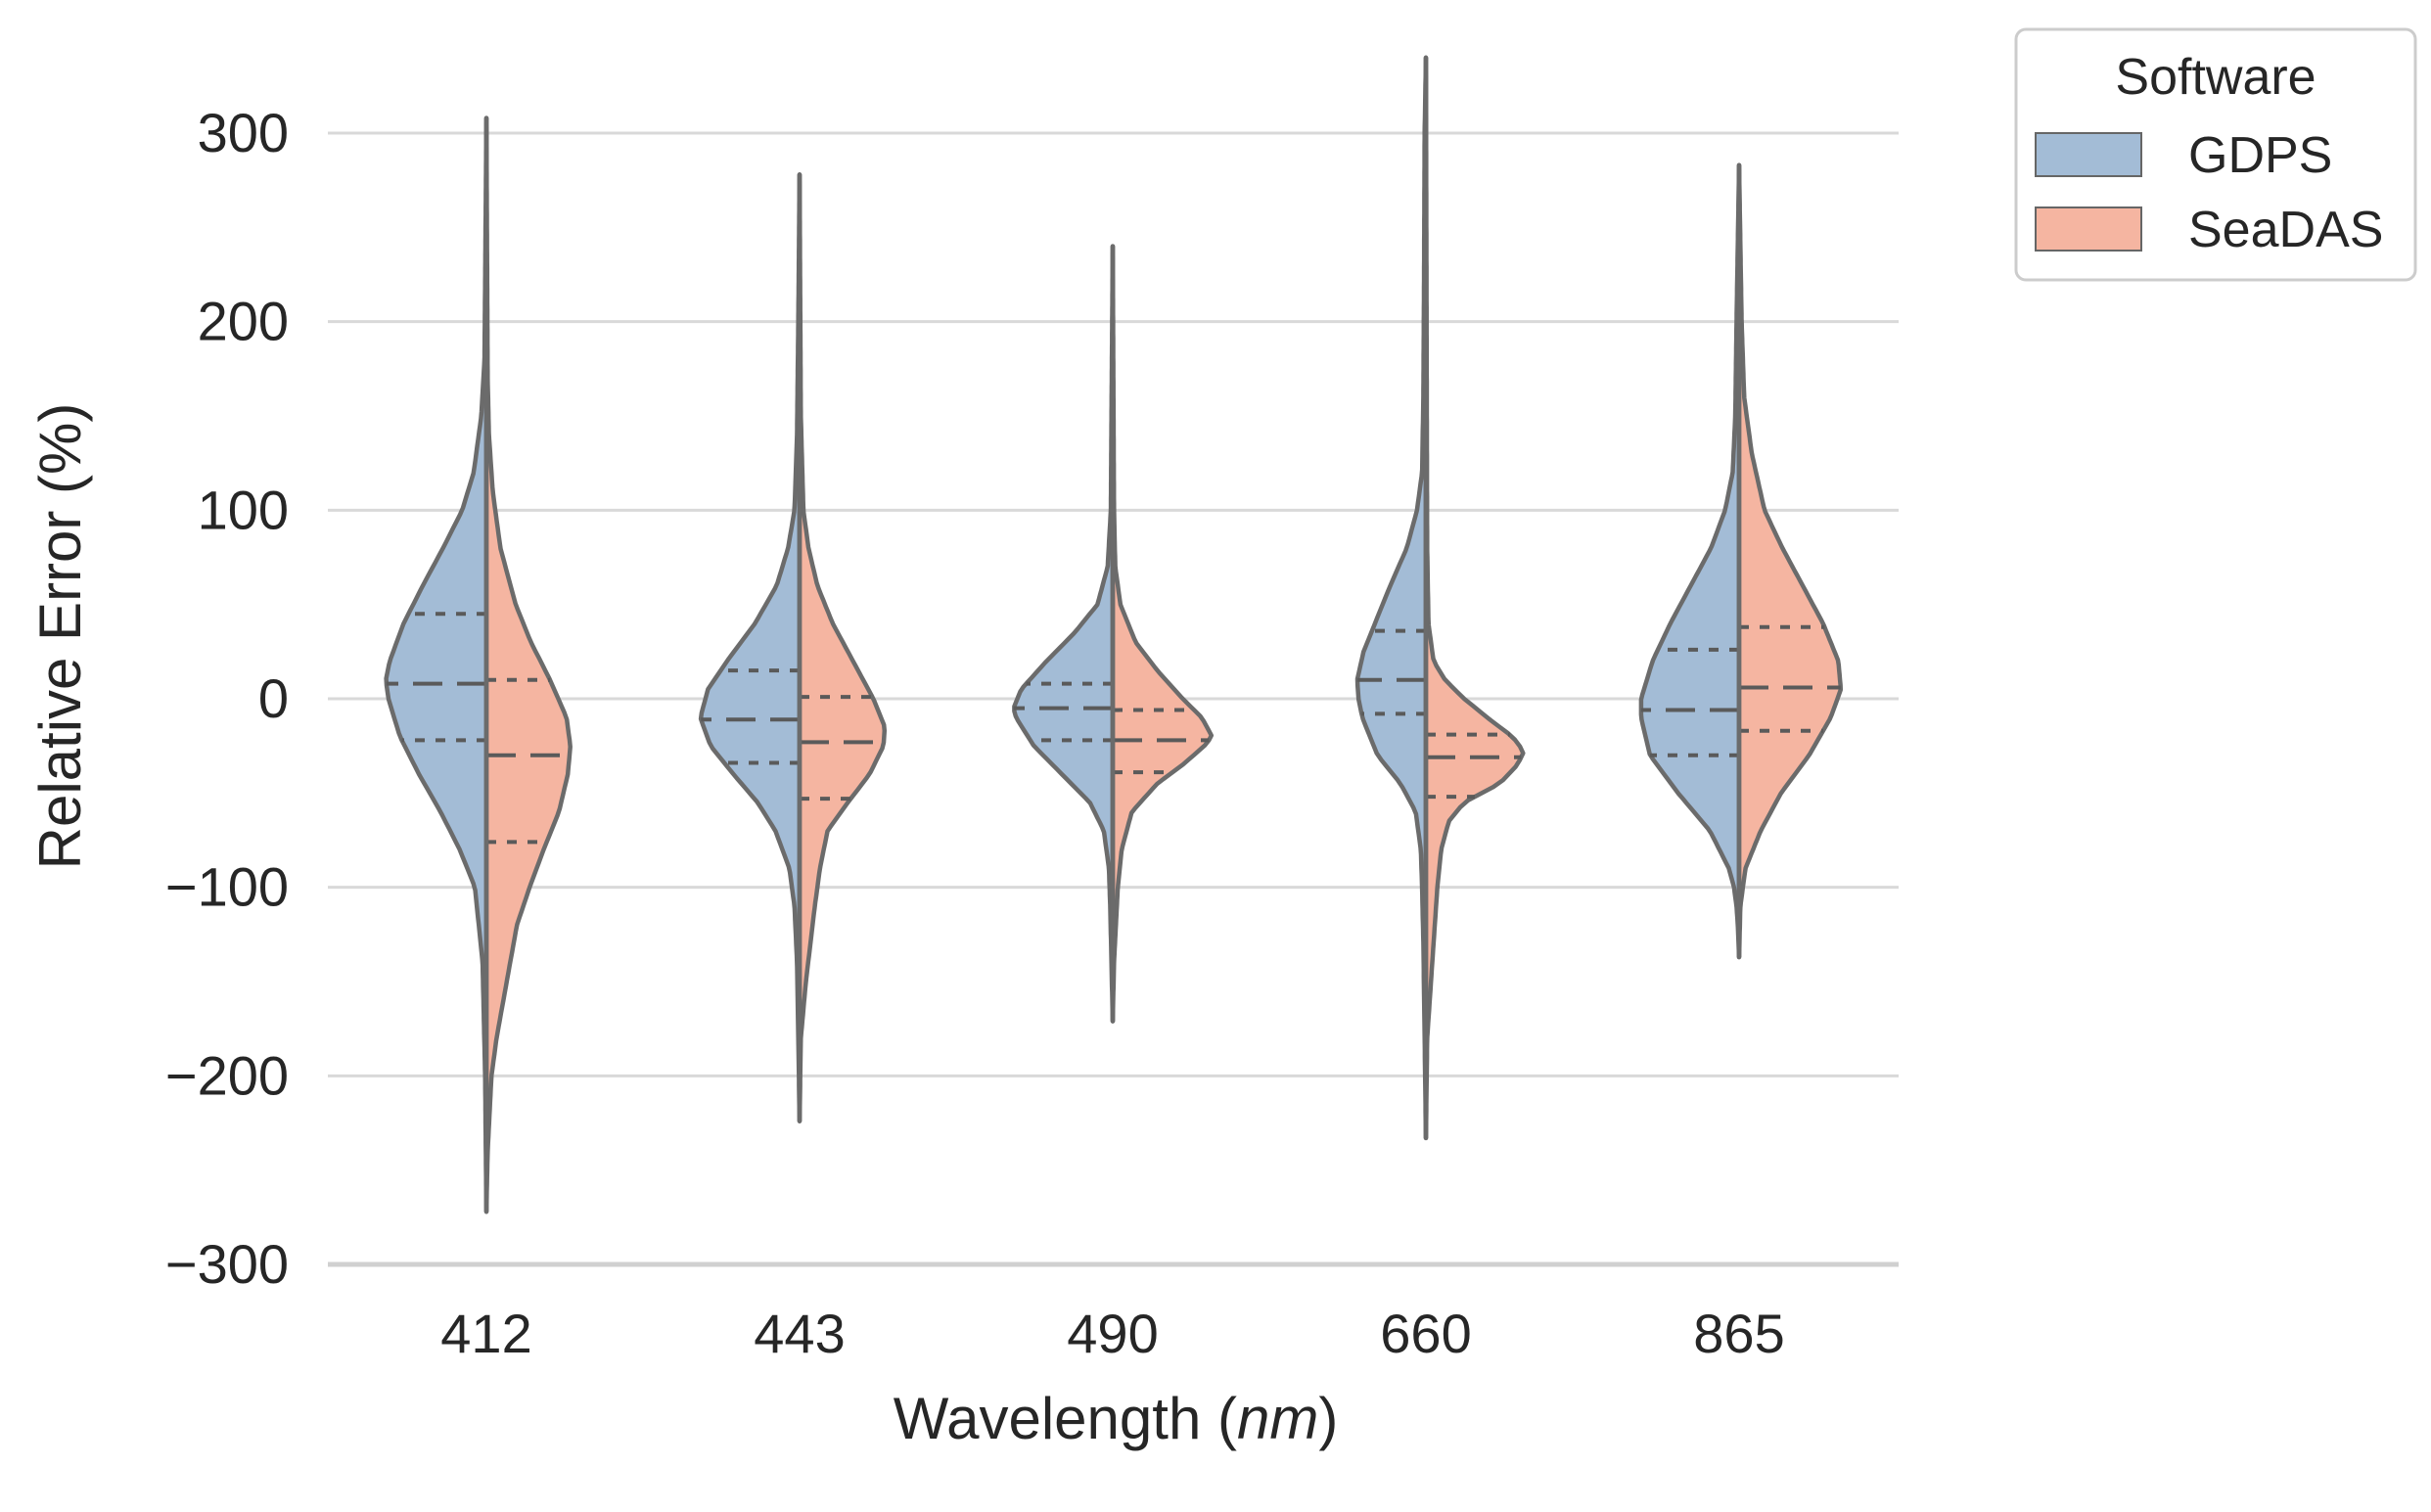 The image size is (2431, 1512). I want to click on legend: Software GDPS SeaDAS, so click(2216, 154).